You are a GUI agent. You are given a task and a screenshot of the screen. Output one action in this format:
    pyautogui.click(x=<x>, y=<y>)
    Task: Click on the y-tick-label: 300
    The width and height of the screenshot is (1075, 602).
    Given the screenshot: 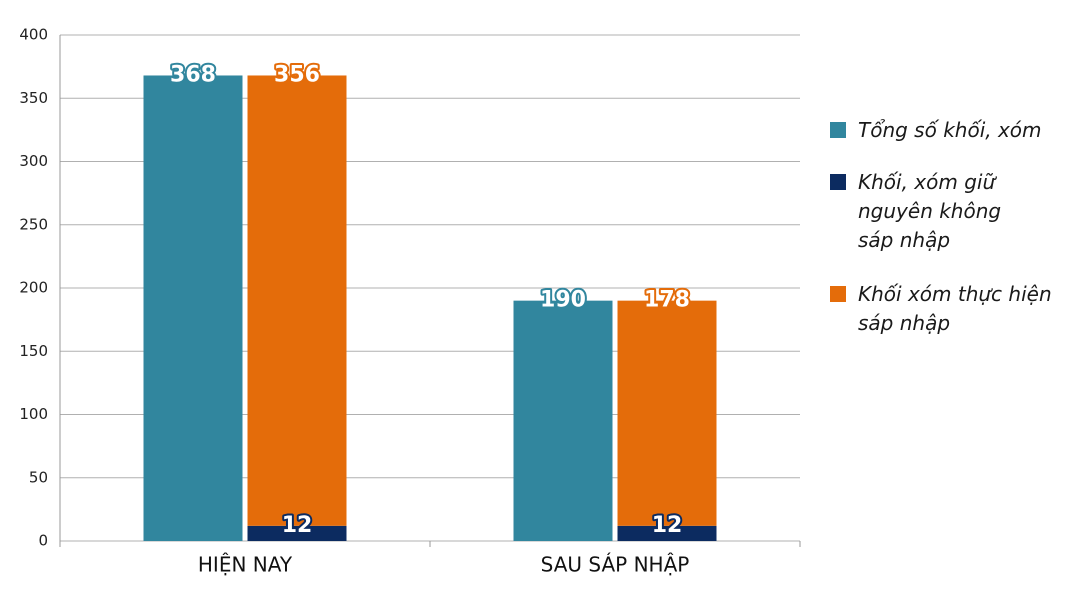 What is the action you would take?
    pyautogui.click(x=33, y=161)
    